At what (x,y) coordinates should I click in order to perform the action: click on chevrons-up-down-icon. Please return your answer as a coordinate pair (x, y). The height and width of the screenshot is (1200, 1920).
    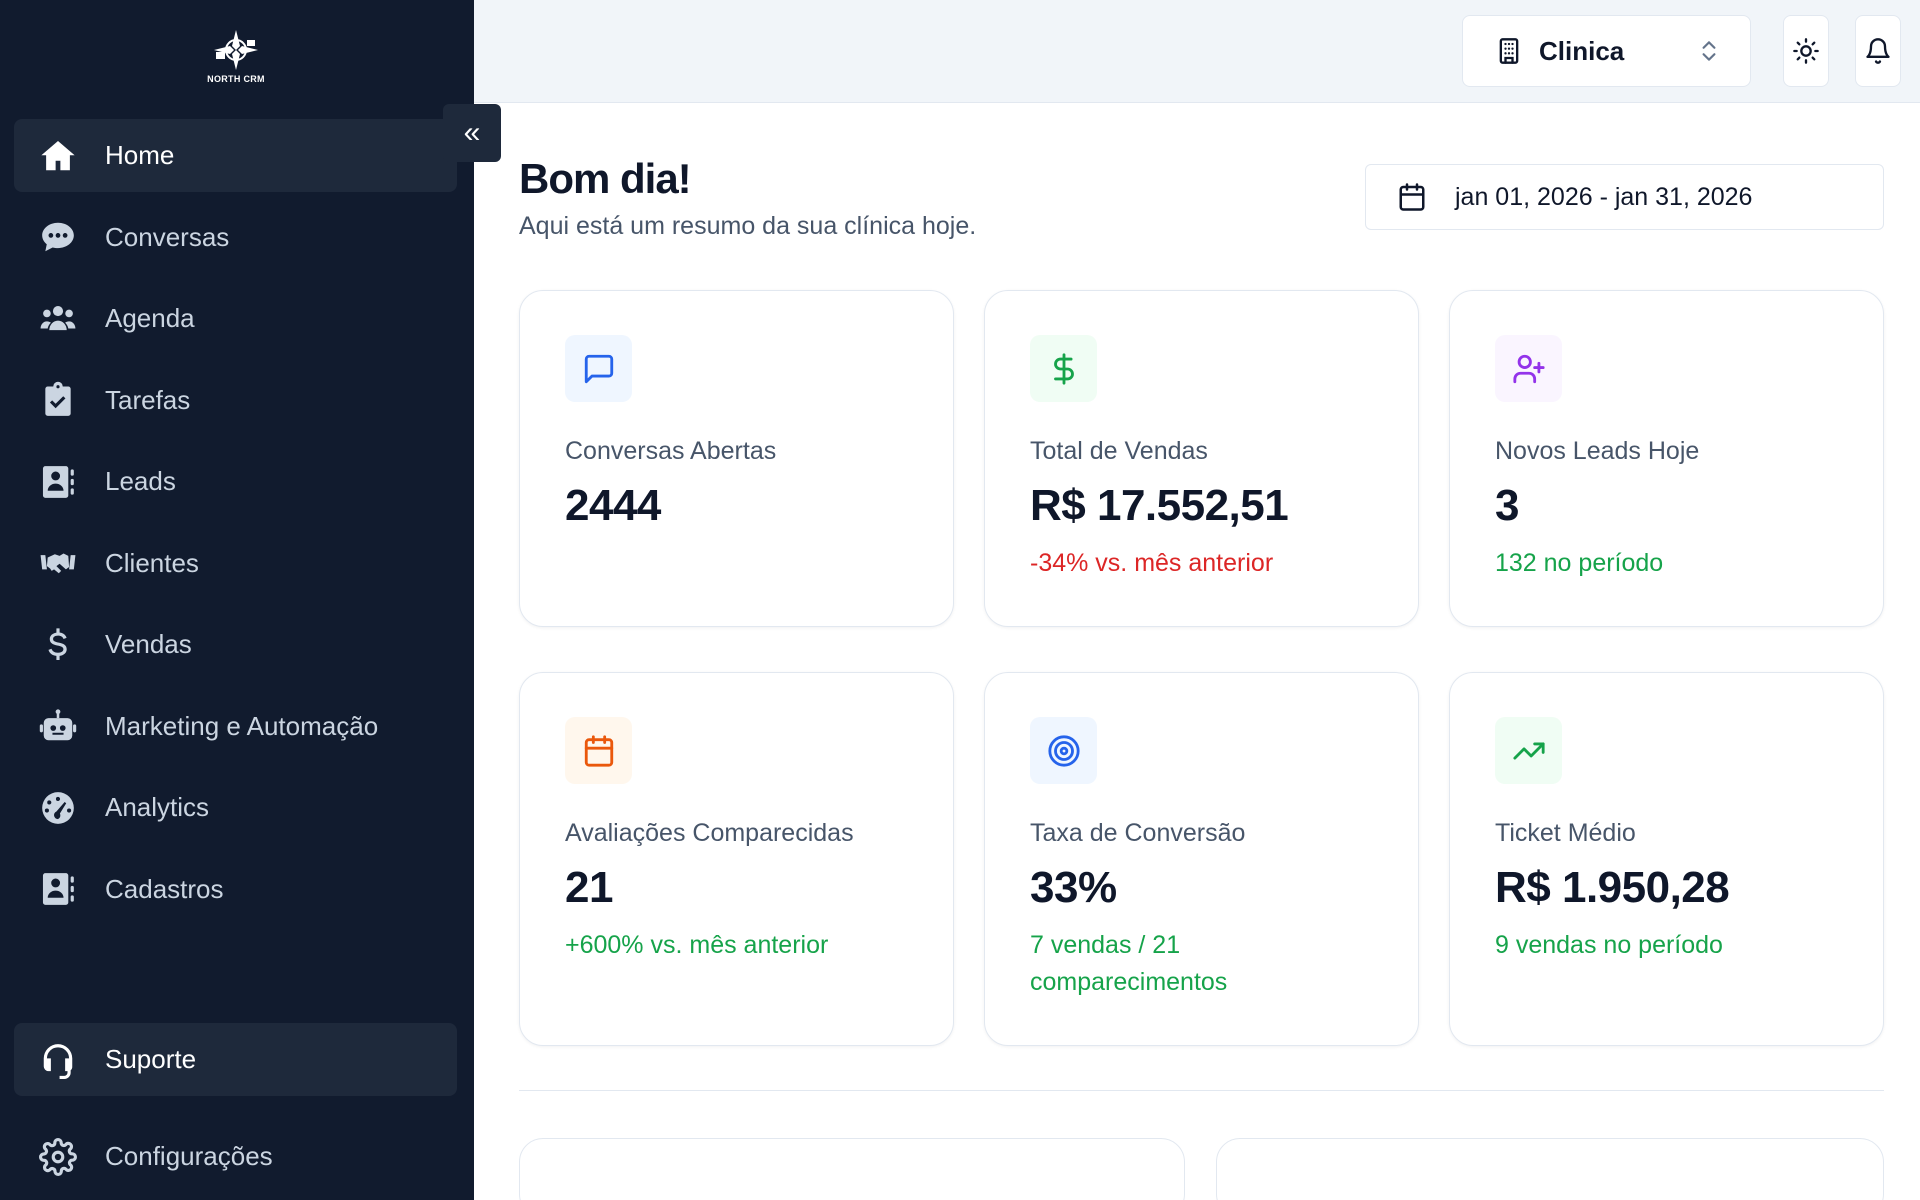
    Looking at the image, I should click on (1709, 51).